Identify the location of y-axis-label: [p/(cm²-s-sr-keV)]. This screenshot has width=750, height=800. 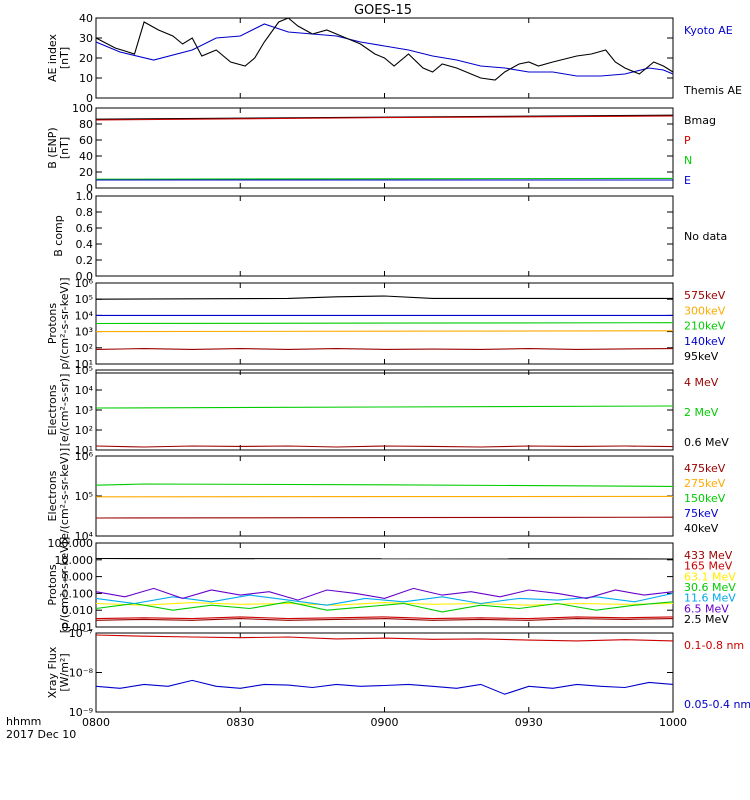
(64, 585).